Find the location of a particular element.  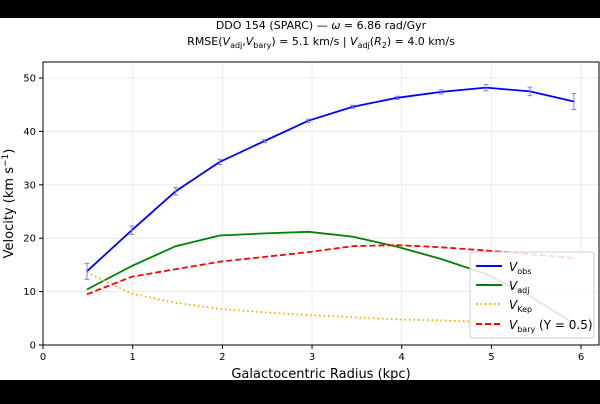

x-tick-label: 4 is located at coordinates (402, 357).